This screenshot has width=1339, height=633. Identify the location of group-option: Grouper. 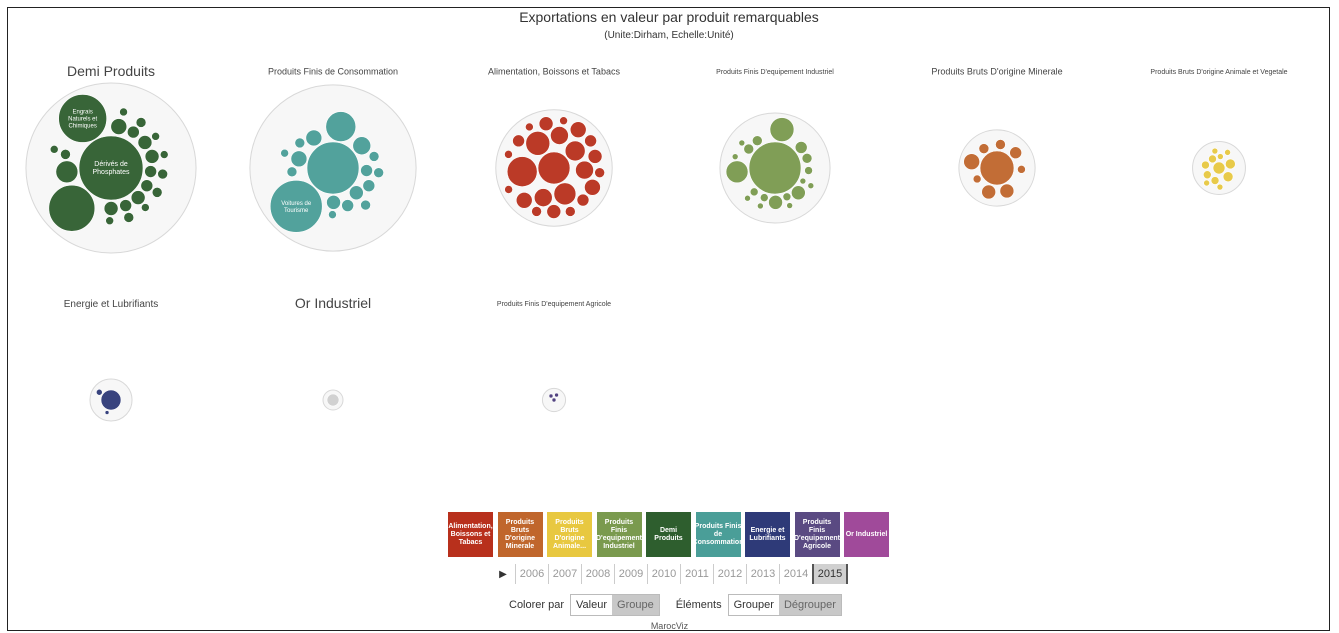
(753, 605).